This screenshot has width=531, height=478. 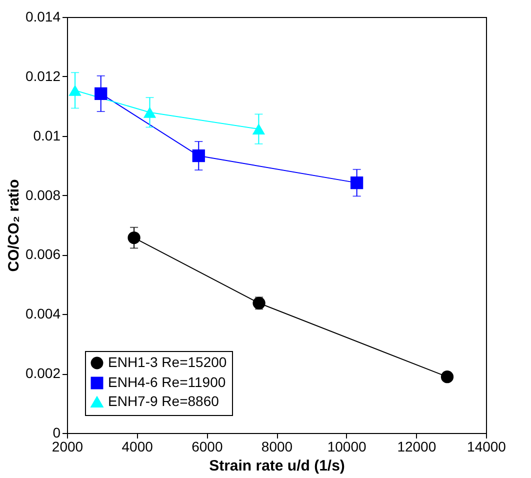 What do you see at coordinates (138, 446) in the screenshot?
I see `x-tick-label: 4000` at bounding box center [138, 446].